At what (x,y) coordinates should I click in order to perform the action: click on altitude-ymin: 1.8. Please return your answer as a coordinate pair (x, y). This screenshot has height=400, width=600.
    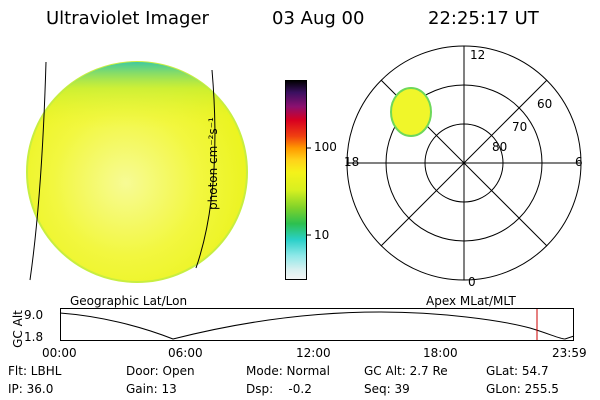
    Looking at the image, I should click on (34, 337).